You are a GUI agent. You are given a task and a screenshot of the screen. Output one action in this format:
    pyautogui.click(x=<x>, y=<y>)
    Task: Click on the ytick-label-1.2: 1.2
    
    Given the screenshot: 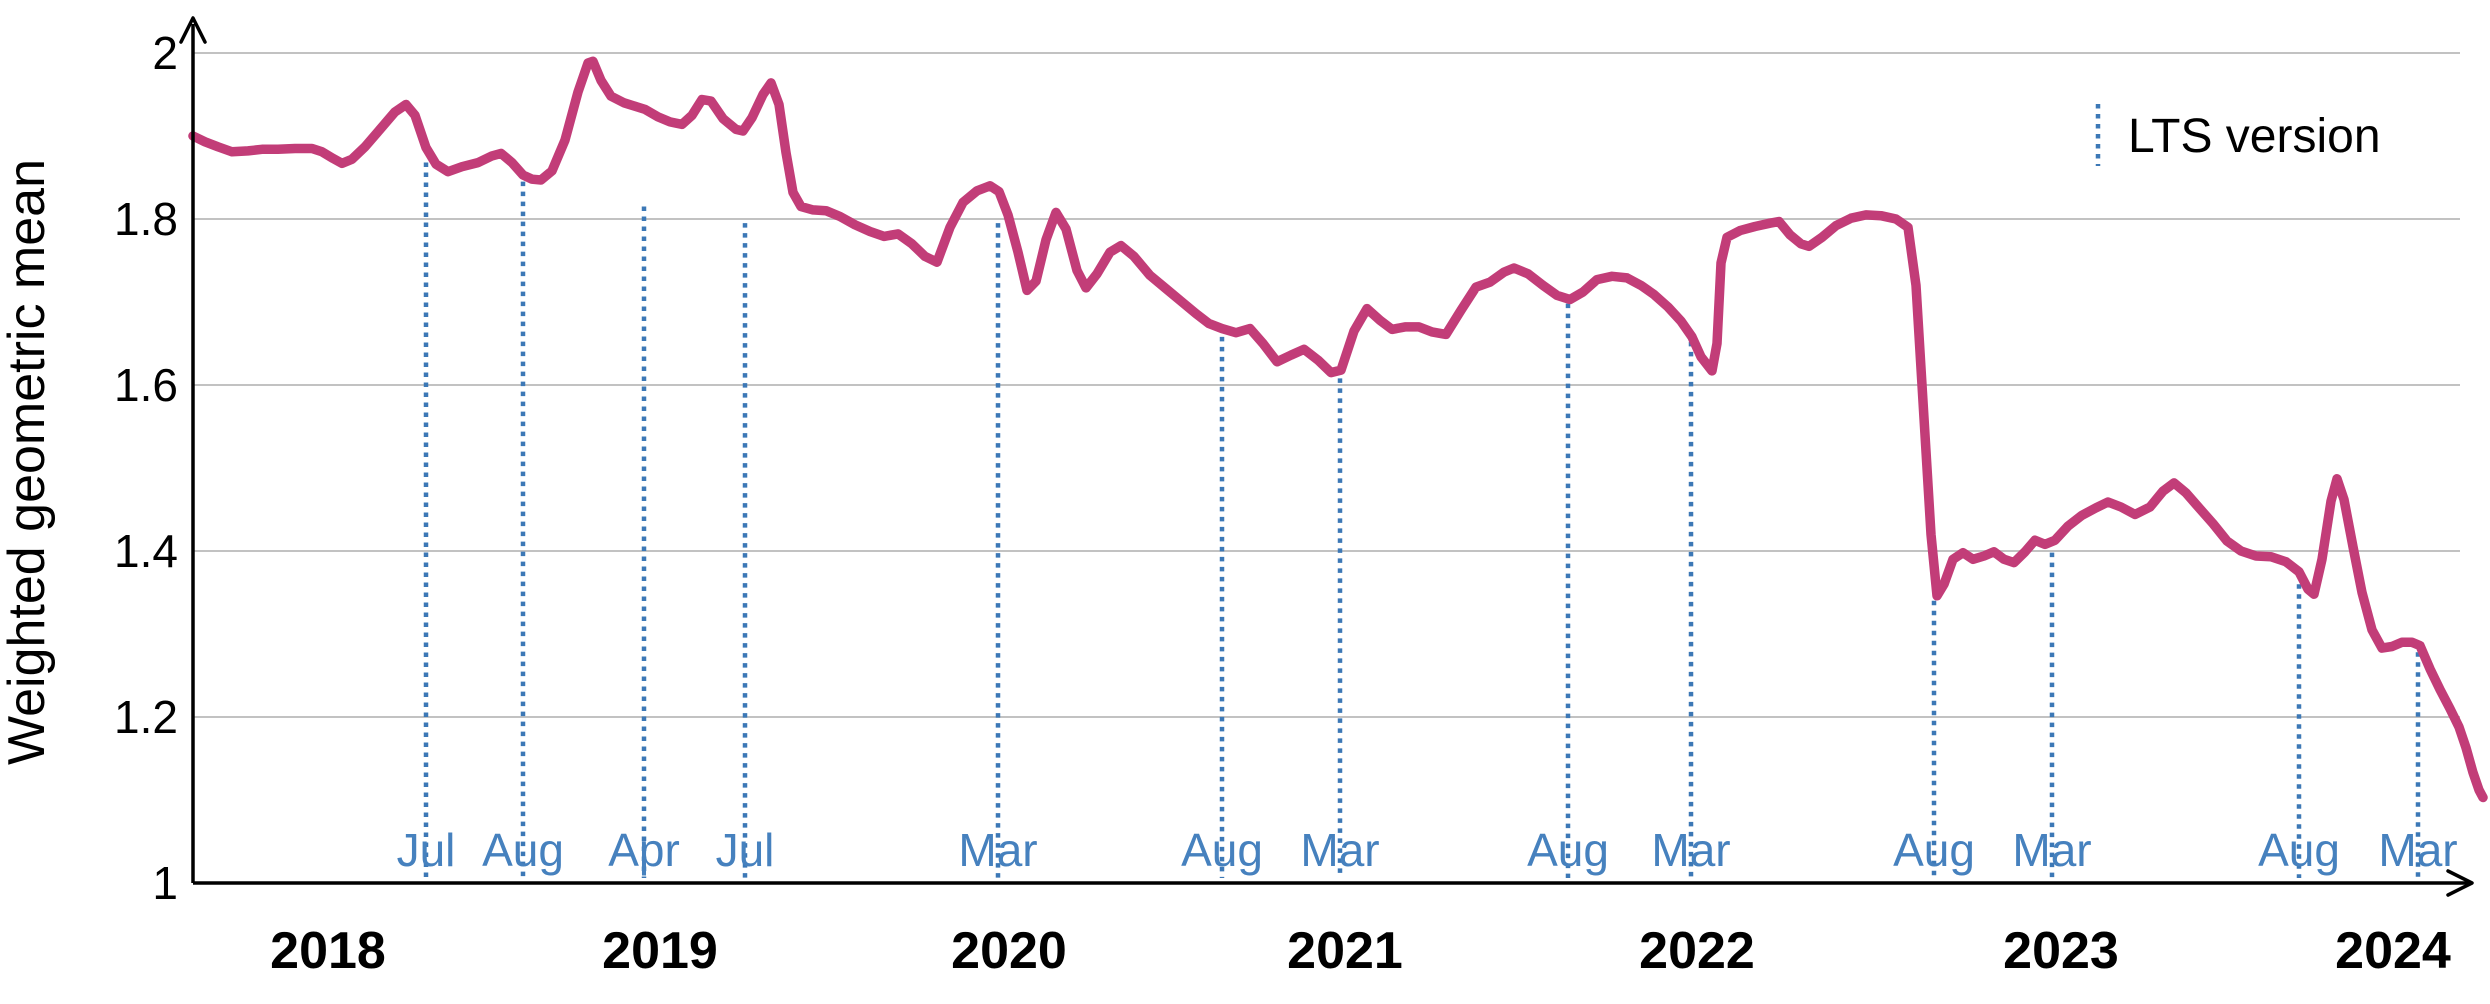 What is the action you would take?
    pyautogui.click(x=146, y=717)
    